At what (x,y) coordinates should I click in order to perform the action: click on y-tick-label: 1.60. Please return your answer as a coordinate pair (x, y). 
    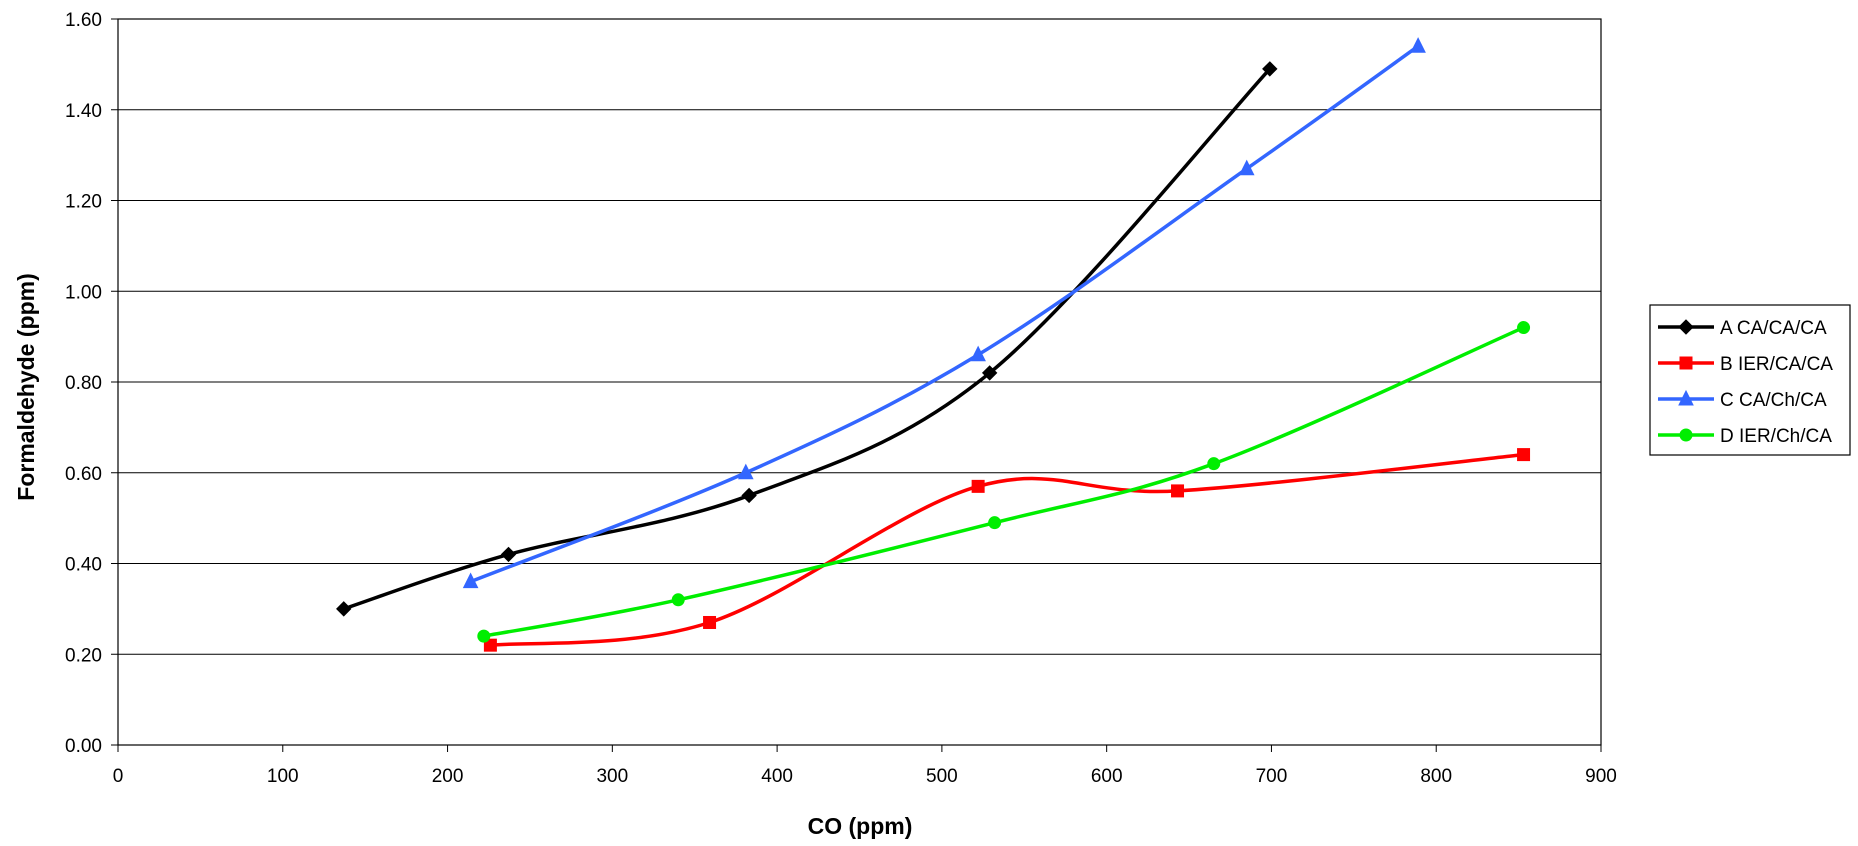
    Looking at the image, I should click on (83, 20).